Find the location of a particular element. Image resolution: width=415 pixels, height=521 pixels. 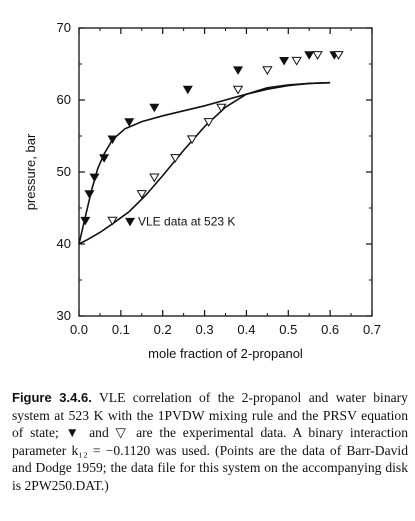

x-tick-label: 0.2 is located at coordinates (163, 329).